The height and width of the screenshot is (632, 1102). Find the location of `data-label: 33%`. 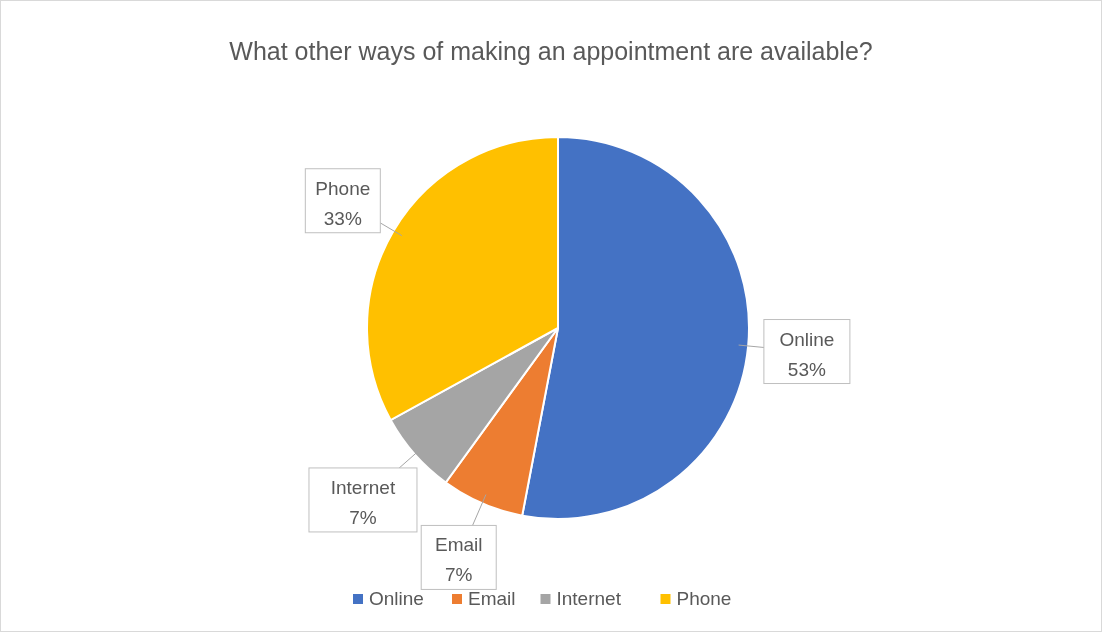

data-label: 33% is located at coordinates (342, 218).